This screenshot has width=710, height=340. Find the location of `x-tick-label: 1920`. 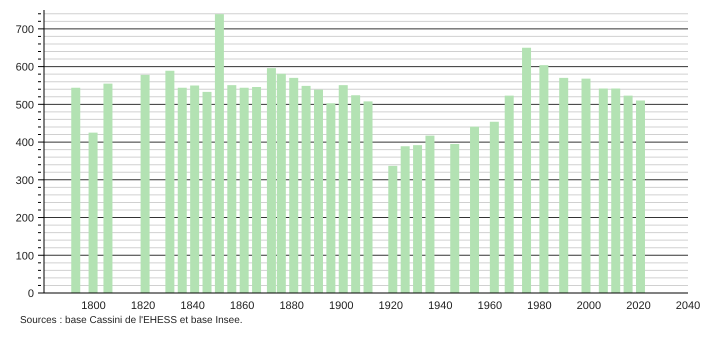

x-tick-label: 1920 is located at coordinates (391, 306).